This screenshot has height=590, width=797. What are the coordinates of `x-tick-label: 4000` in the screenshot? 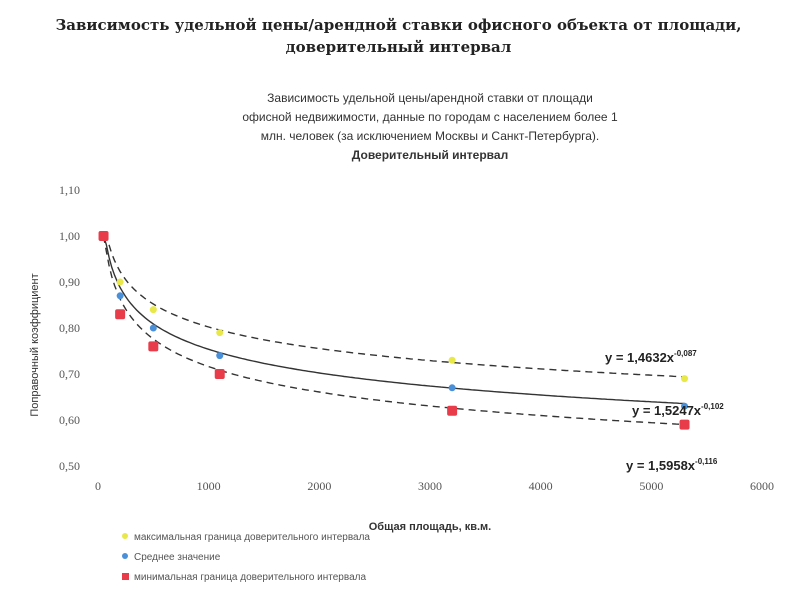 It's located at (541, 486).